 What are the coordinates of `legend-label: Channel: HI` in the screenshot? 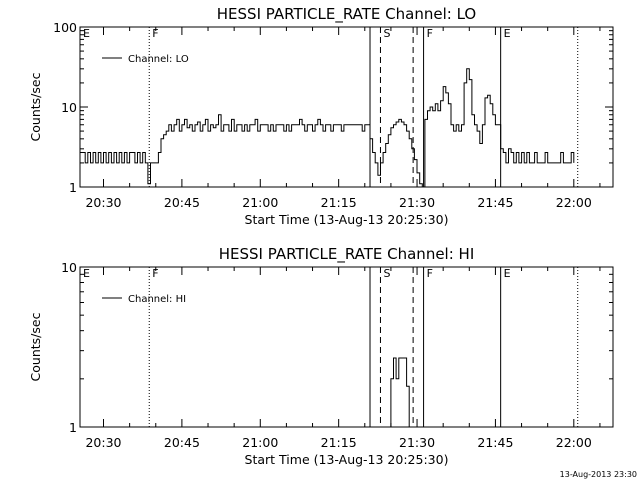 It's located at (157, 299).